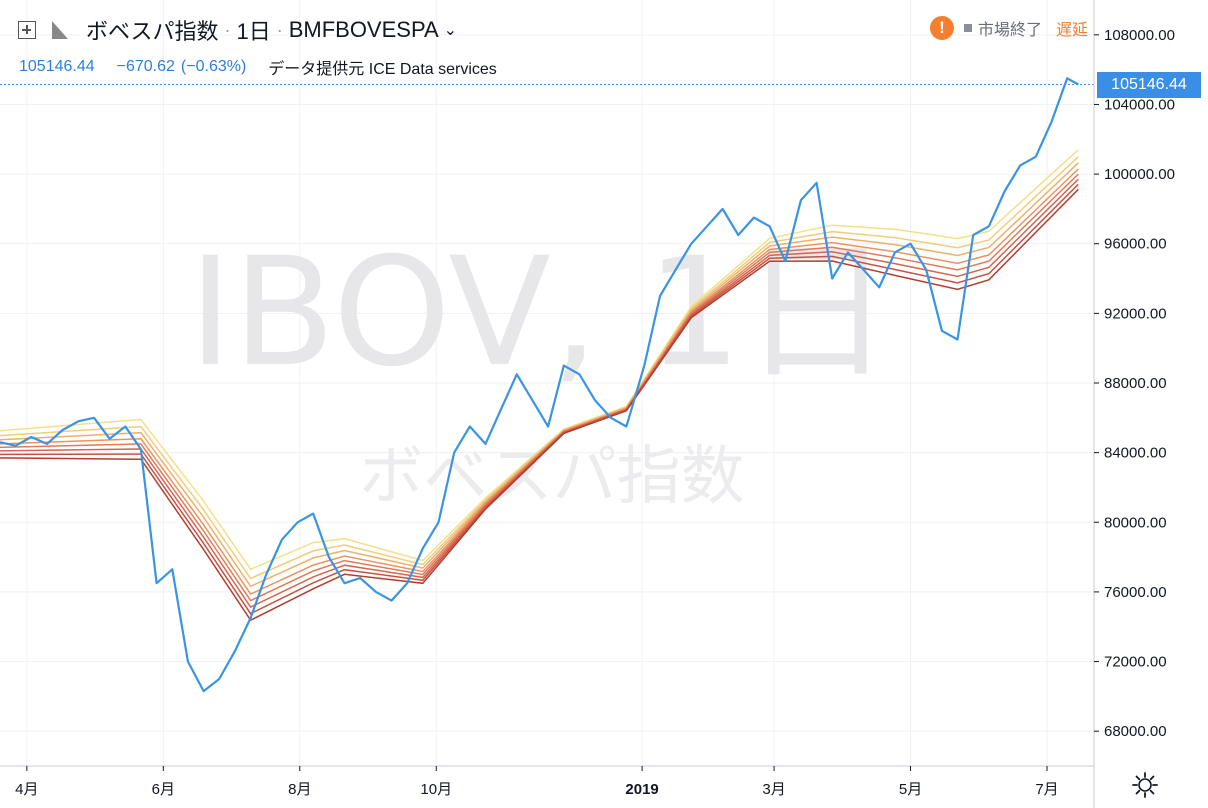 Image resolution: width=1208 pixels, height=808 pixels. What do you see at coordinates (363, 29) in the screenshot?
I see `exchange-symbol: BMFBOVESPA` at bounding box center [363, 29].